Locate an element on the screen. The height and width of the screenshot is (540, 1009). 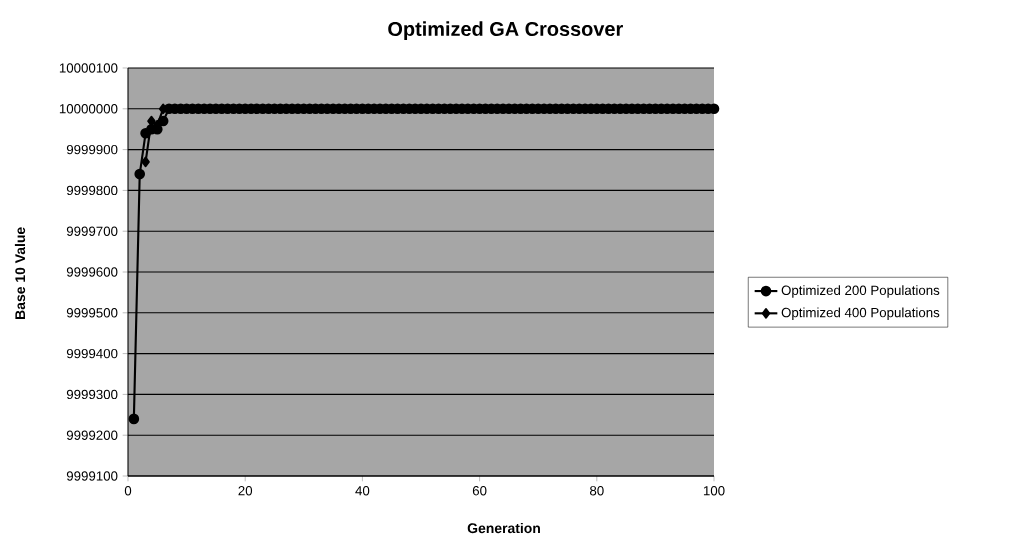
y-tick-label: 9999800 is located at coordinates (92, 190).